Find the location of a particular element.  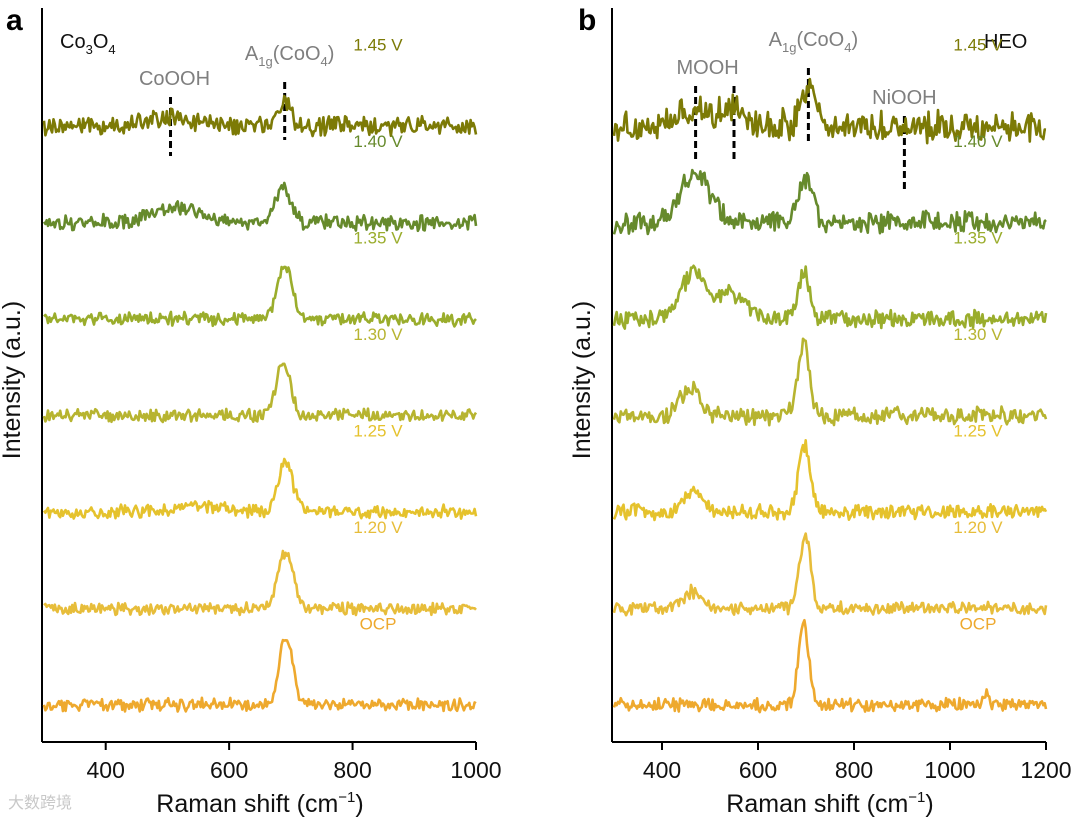

peak-label: NiOOH is located at coordinates (904, 98).